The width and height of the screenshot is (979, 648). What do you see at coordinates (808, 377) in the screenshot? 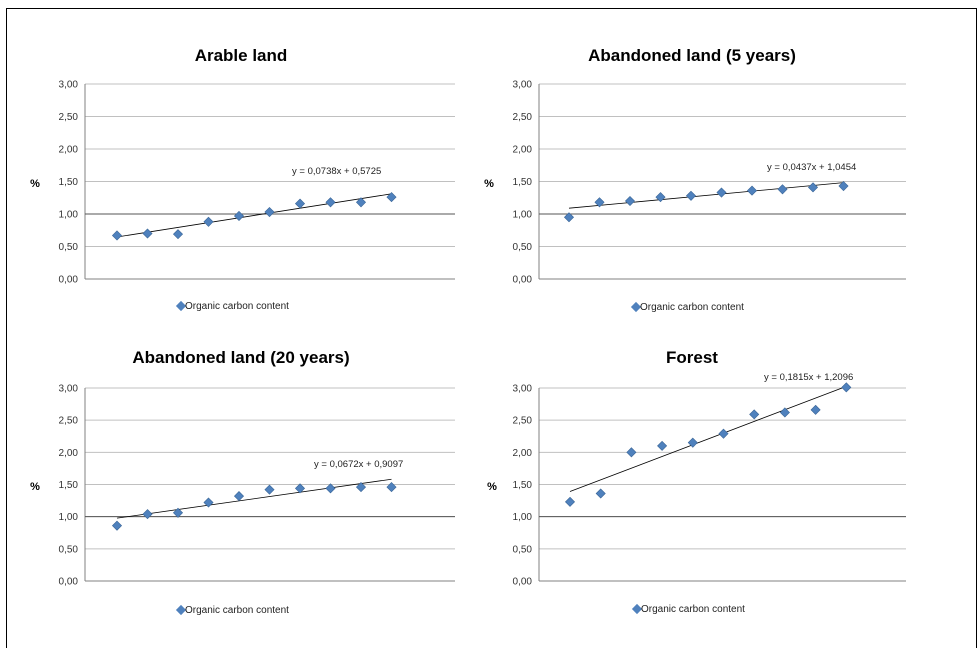
I see `trendline-equation: y = 0,1815x + 1,2096` at bounding box center [808, 377].